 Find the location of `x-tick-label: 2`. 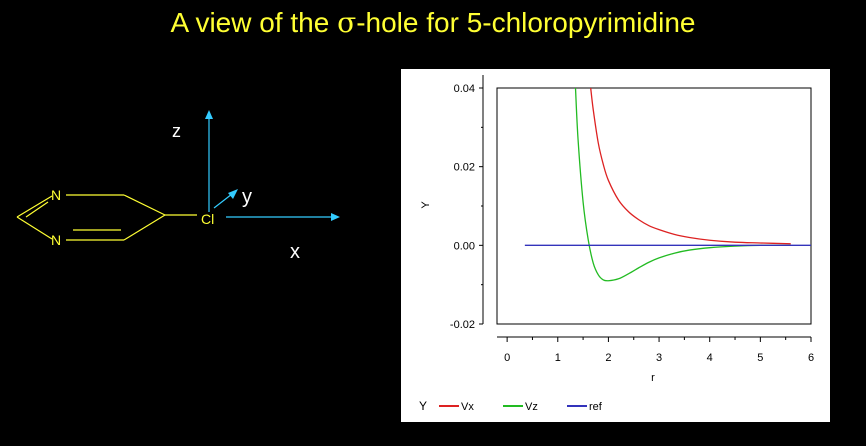

x-tick-label: 2 is located at coordinates (608, 358).